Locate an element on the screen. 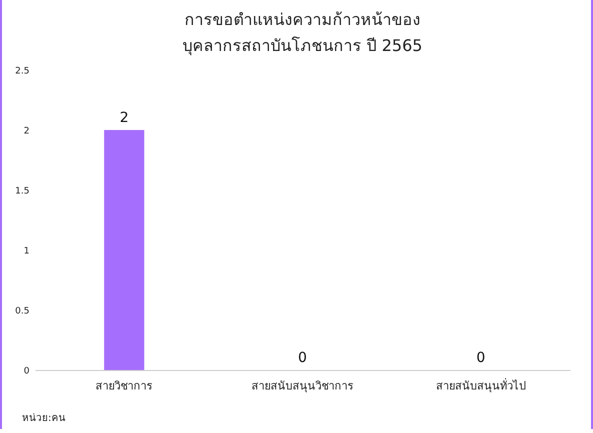  chart-title: การขอตำแหน่งความก้าวหน้าของ บุคลากรสถาบันโภชนการ ปี 2565 is located at coordinates (302, 33).